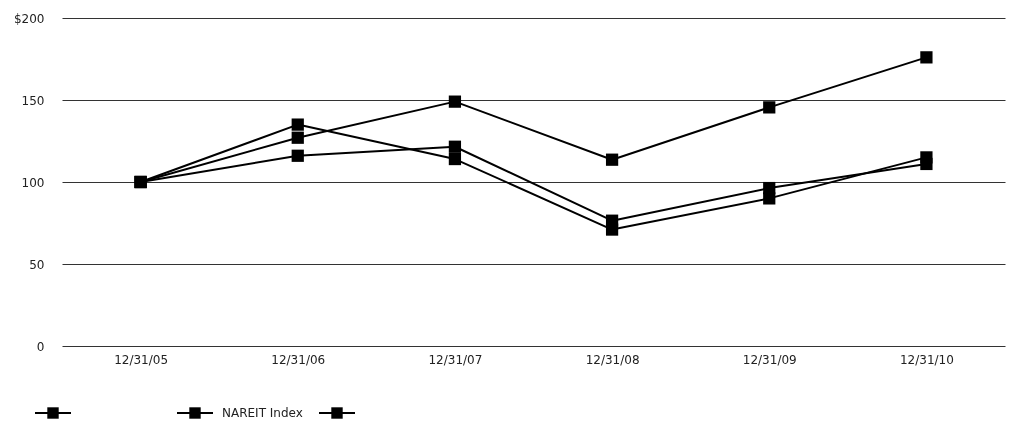 The width and height of the screenshot is (1010, 427). Describe the element at coordinates (926, 359) in the screenshot. I see `x-tick-label: 12/31/10` at that location.